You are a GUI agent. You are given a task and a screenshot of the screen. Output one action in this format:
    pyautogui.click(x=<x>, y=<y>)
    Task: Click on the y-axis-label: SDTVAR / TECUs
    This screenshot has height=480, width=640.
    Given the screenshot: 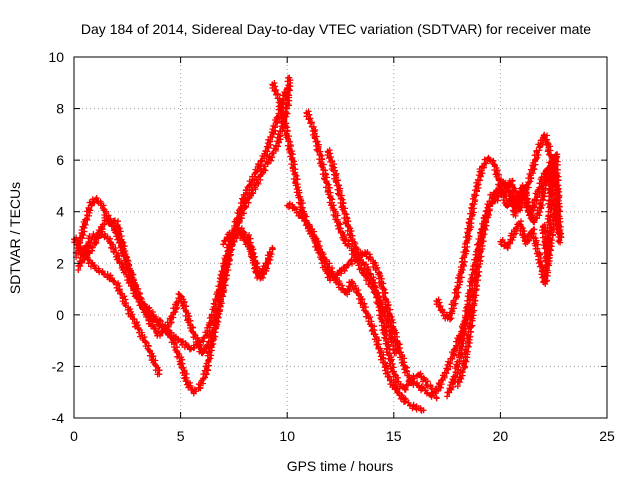 What is the action you would take?
    pyautogui.click(x=15, y=238)
    